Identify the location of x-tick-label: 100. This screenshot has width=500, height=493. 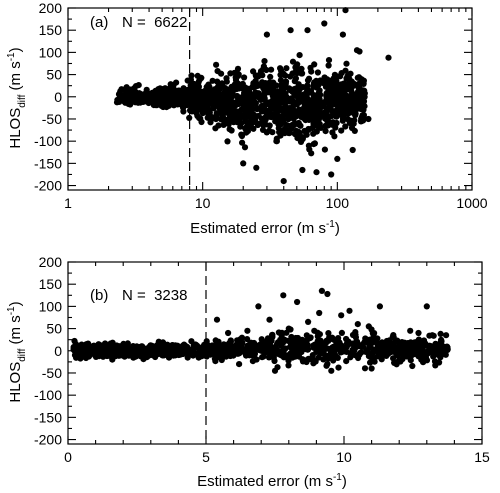
(338, 203).